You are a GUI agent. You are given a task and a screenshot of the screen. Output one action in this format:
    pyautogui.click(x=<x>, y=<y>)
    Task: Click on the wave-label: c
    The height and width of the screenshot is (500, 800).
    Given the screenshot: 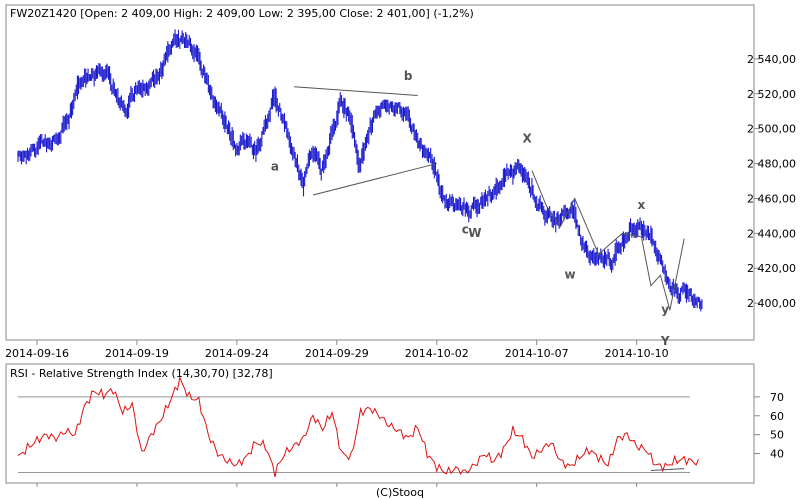 What is the action you would take?
    pyautogui.click(x=465, y=229)
    